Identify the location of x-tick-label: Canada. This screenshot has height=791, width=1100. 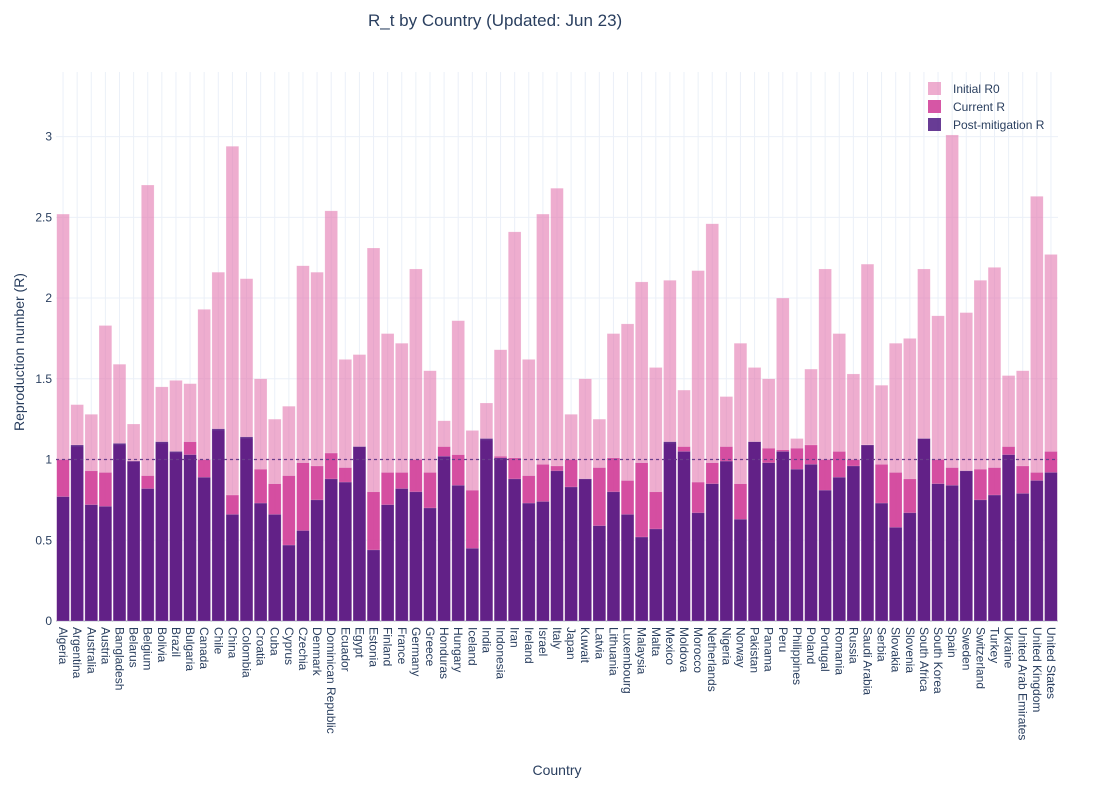
(204, 648).